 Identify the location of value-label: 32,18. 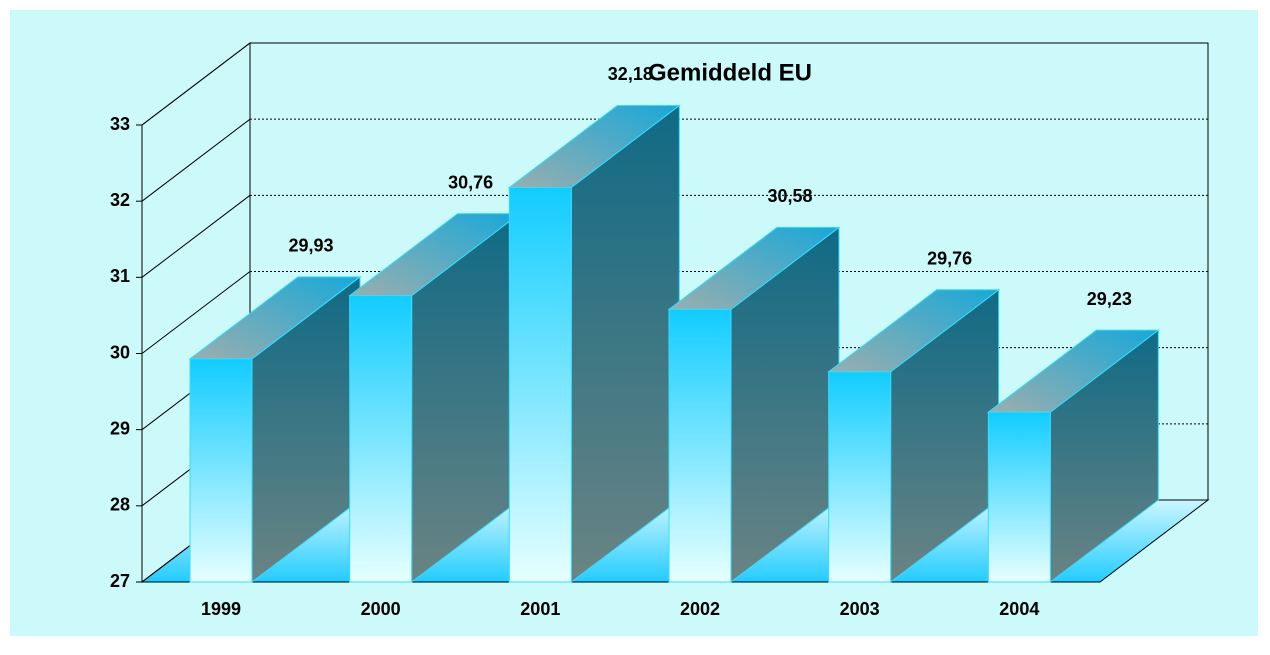
(630, 74).